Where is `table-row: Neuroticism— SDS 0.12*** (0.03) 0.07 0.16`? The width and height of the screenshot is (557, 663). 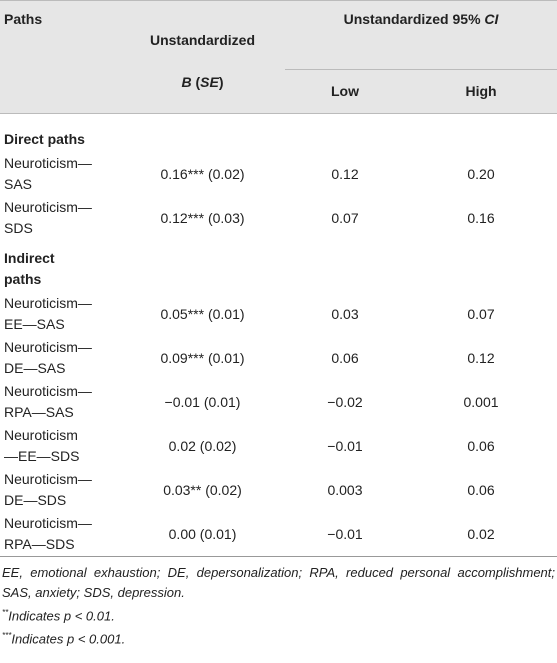 table-row: Neuroticism— SDS 0.12*** (0.03) 0.07 0.16 is located at coordinates (278, 218).